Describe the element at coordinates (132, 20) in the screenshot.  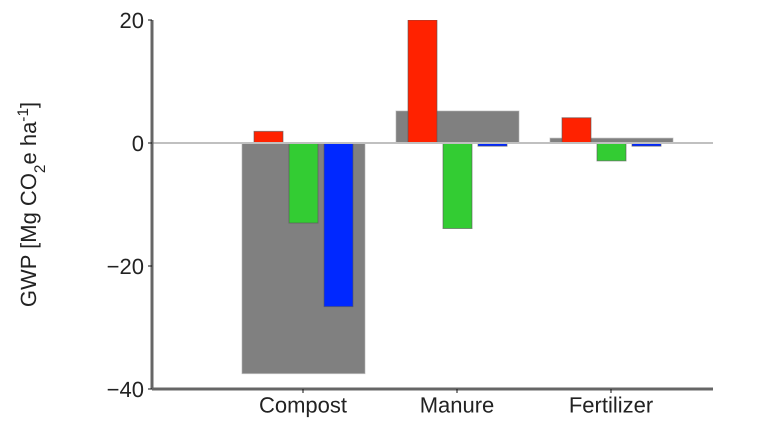
I see `y-tick-label: 20` at that location.